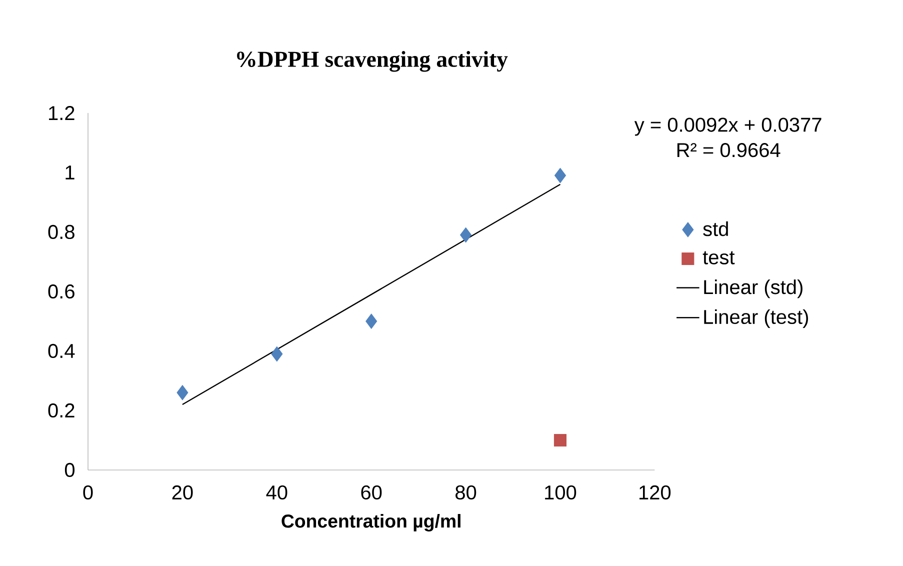 The width and height of the screenshot is (903, 566). I want to click on x-axis-title: Concentration µg/ml, so click(371, 523).